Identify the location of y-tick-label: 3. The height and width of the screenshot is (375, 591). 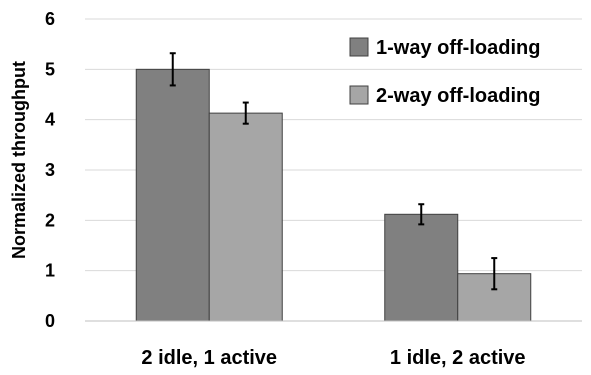
(50, 170).